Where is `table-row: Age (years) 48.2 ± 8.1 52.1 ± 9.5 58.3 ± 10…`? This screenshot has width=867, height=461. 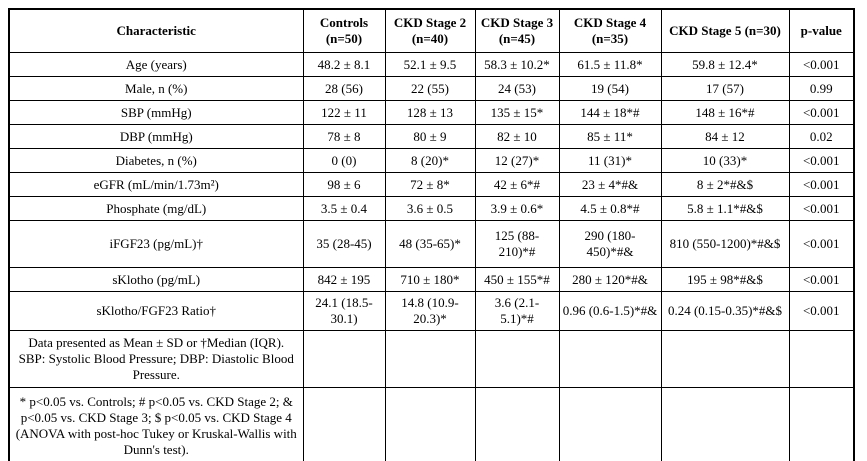
table-row: Age (years) 48.2 ± 8.1 52.1 ± 9.5 58.3 ± 10… is located at coordinates (431, 64).